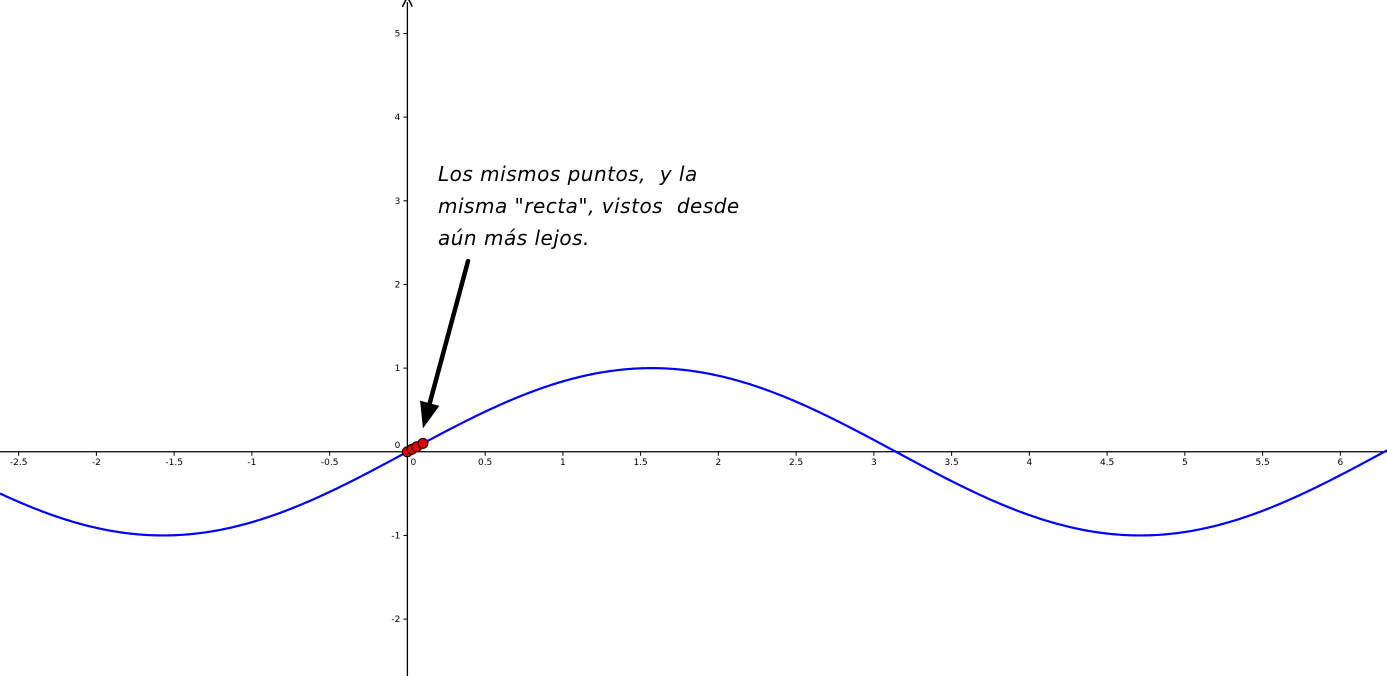 This screenshot has width=1387, height=676. Describe the element at coordinates (719, 463) in the screenshot. I see `x-tick-label: 2` at that location.